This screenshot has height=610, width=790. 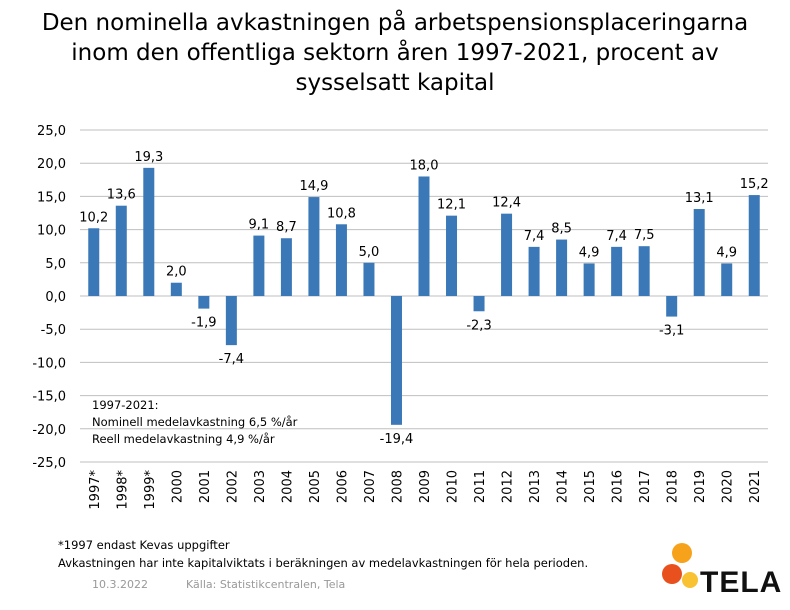 I want to click on x-tick-label: 2020, so click(x=728, y=486).